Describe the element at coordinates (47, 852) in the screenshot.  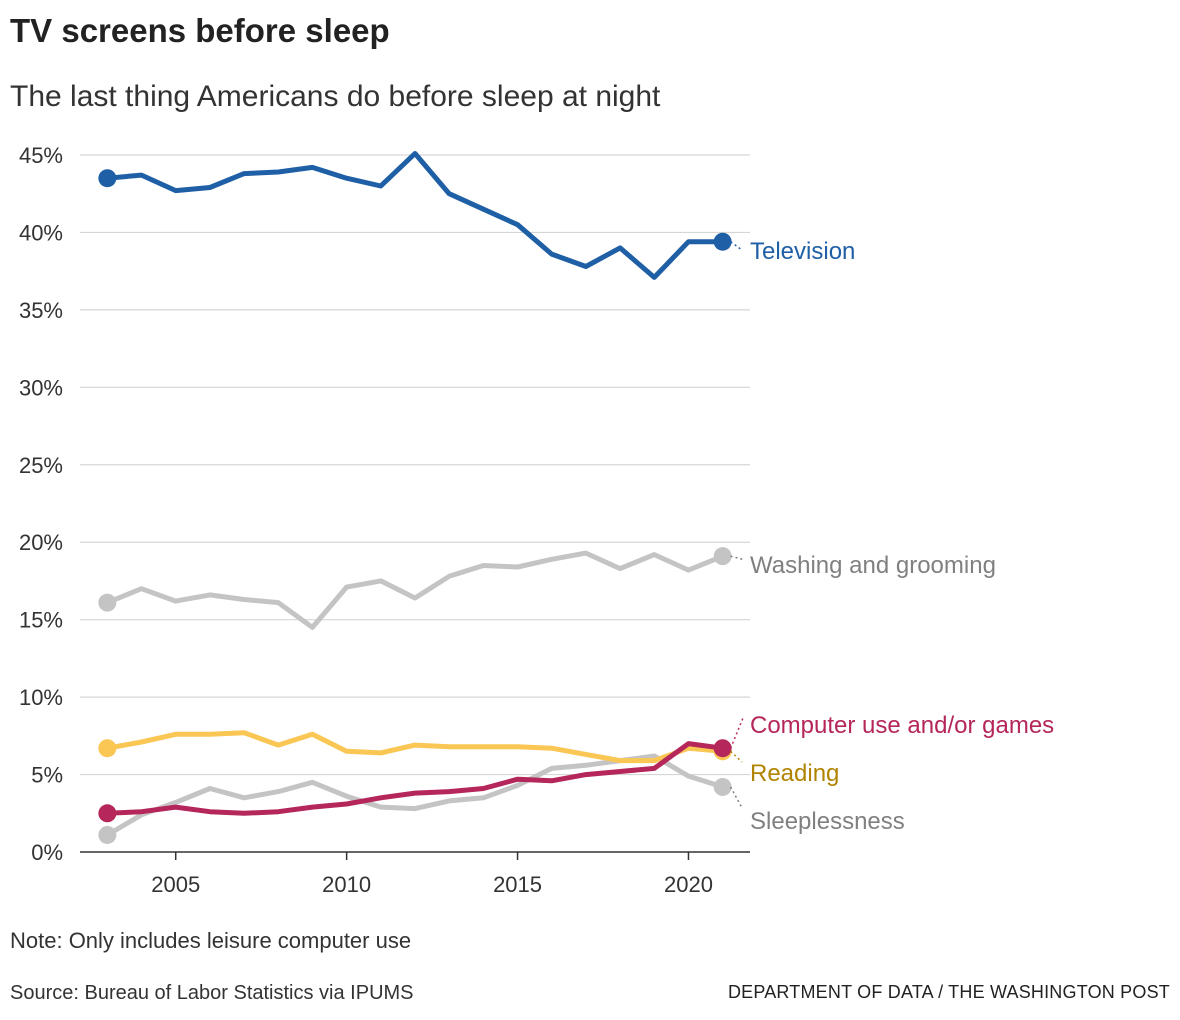
I see `y-tick-label: 0%` at that location.